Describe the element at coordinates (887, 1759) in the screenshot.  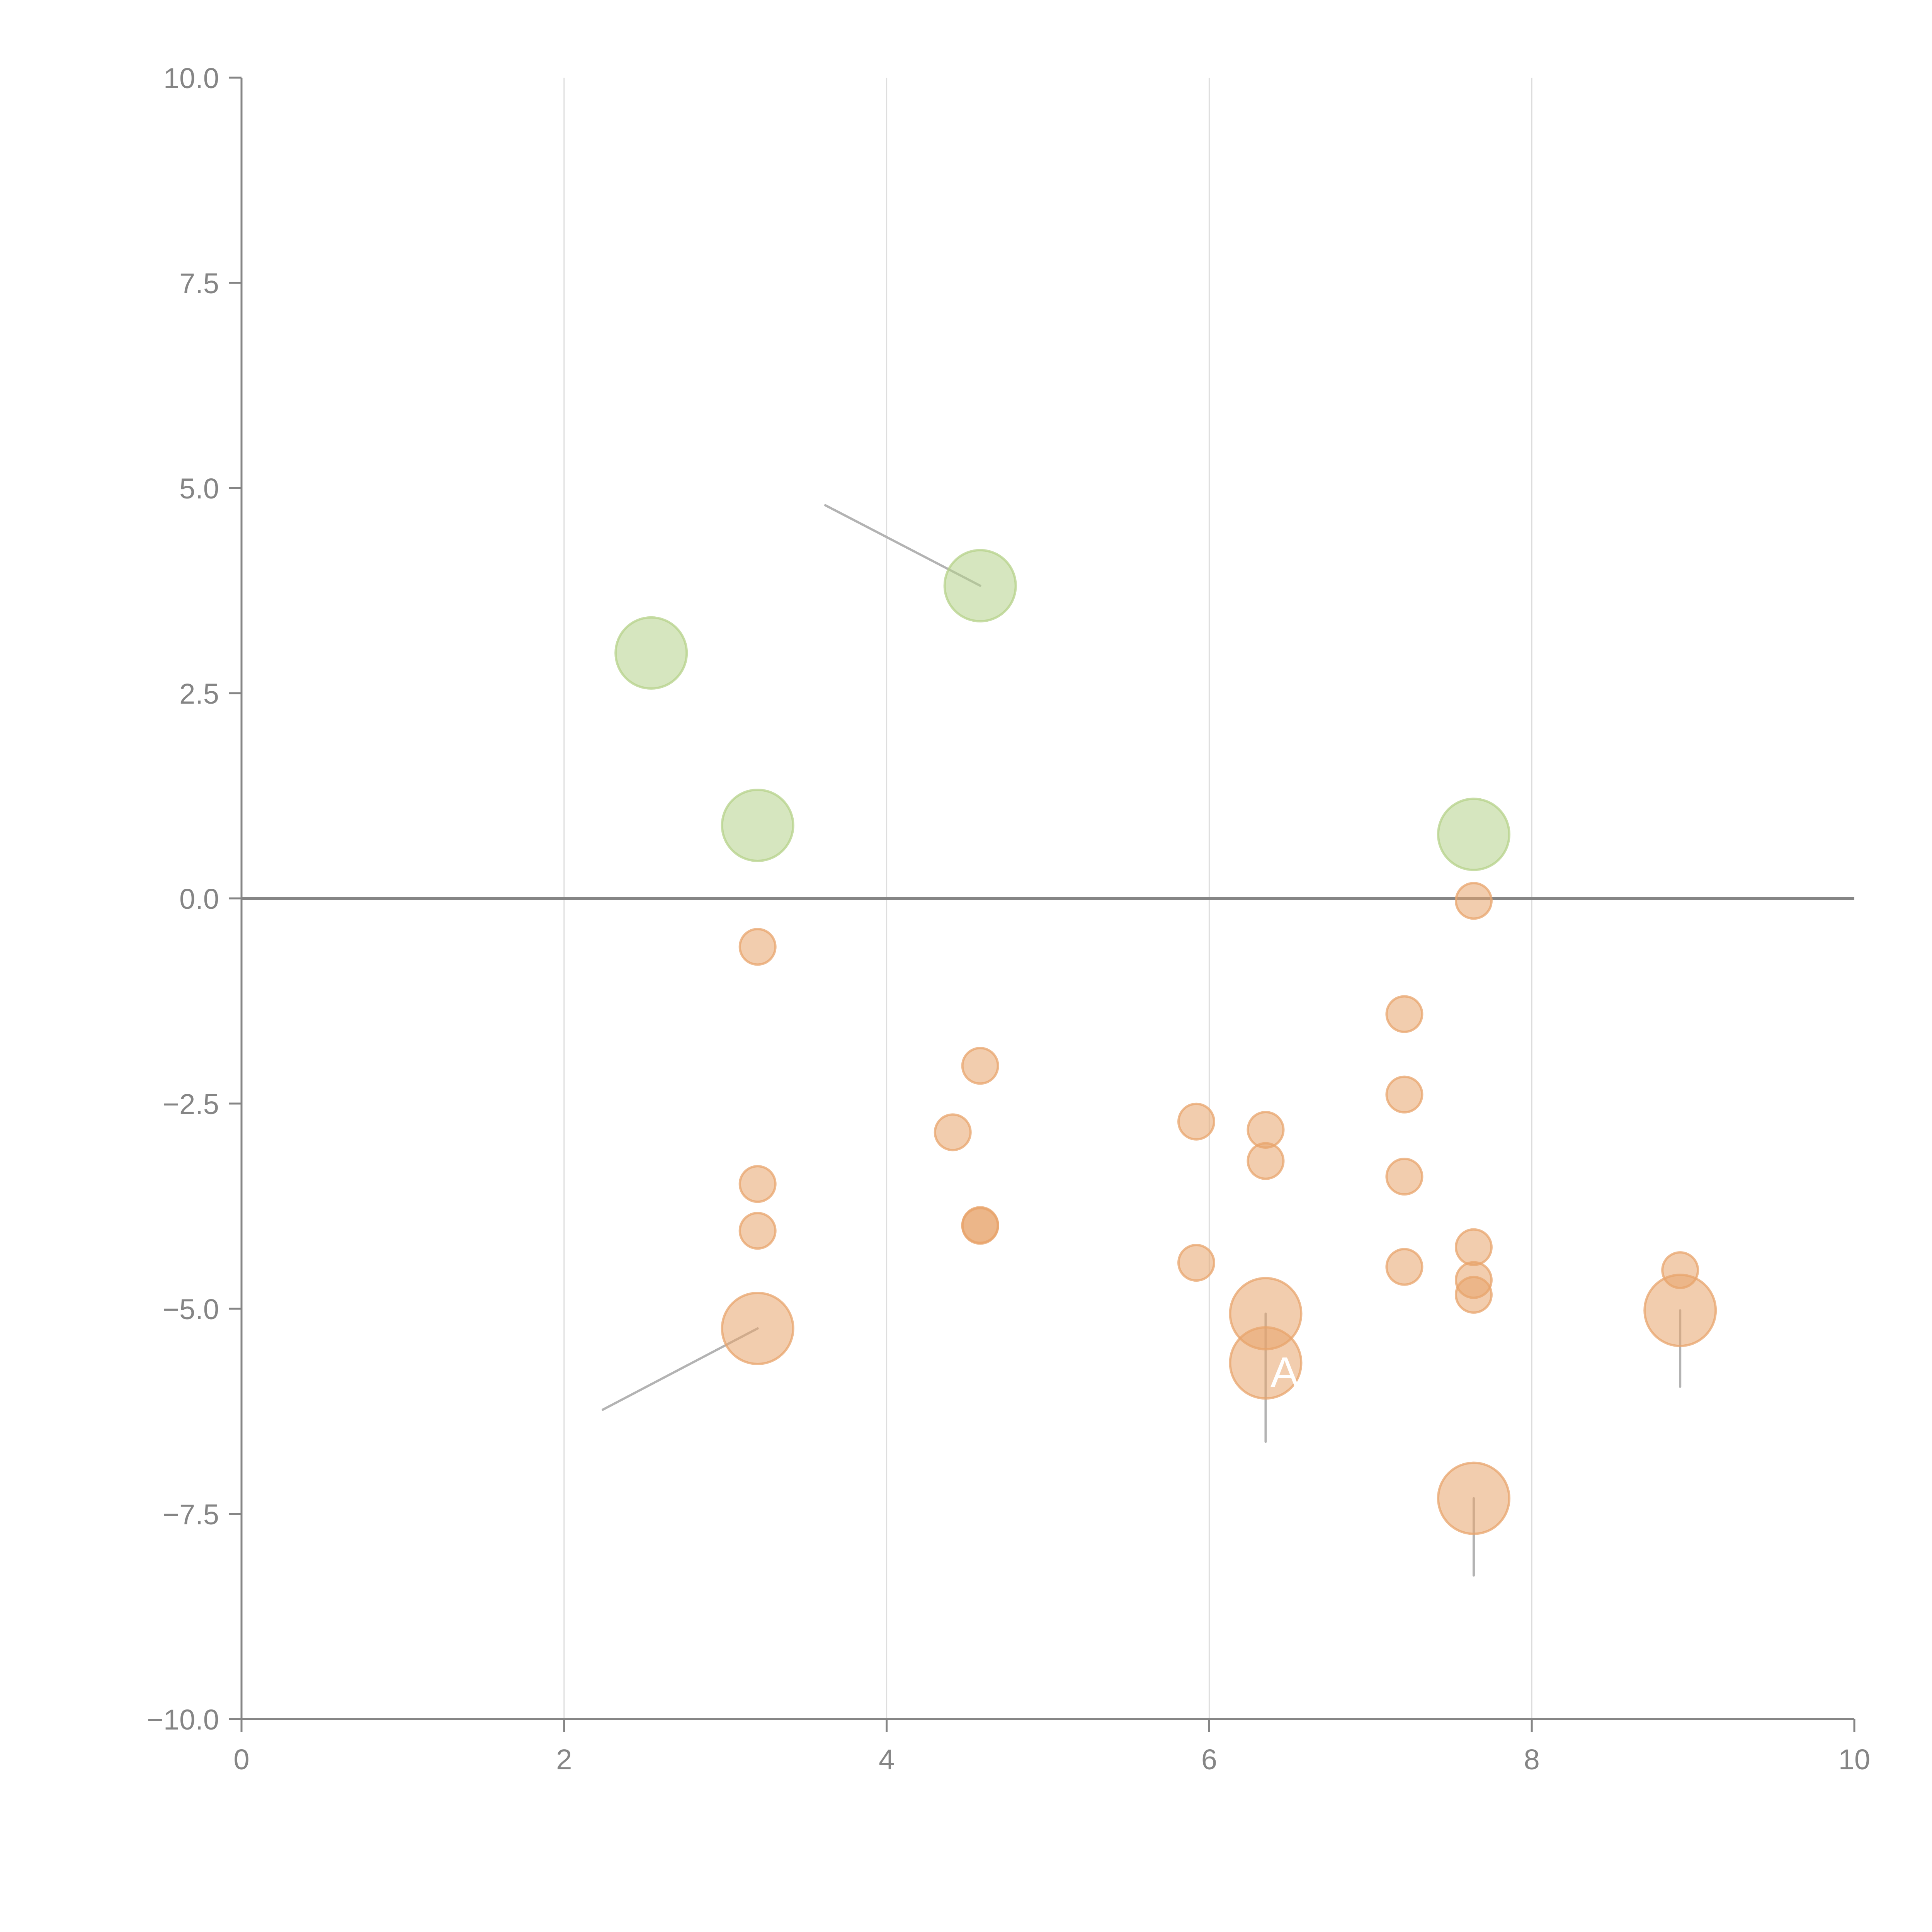
I see `x-tick-label: 4` at that location.